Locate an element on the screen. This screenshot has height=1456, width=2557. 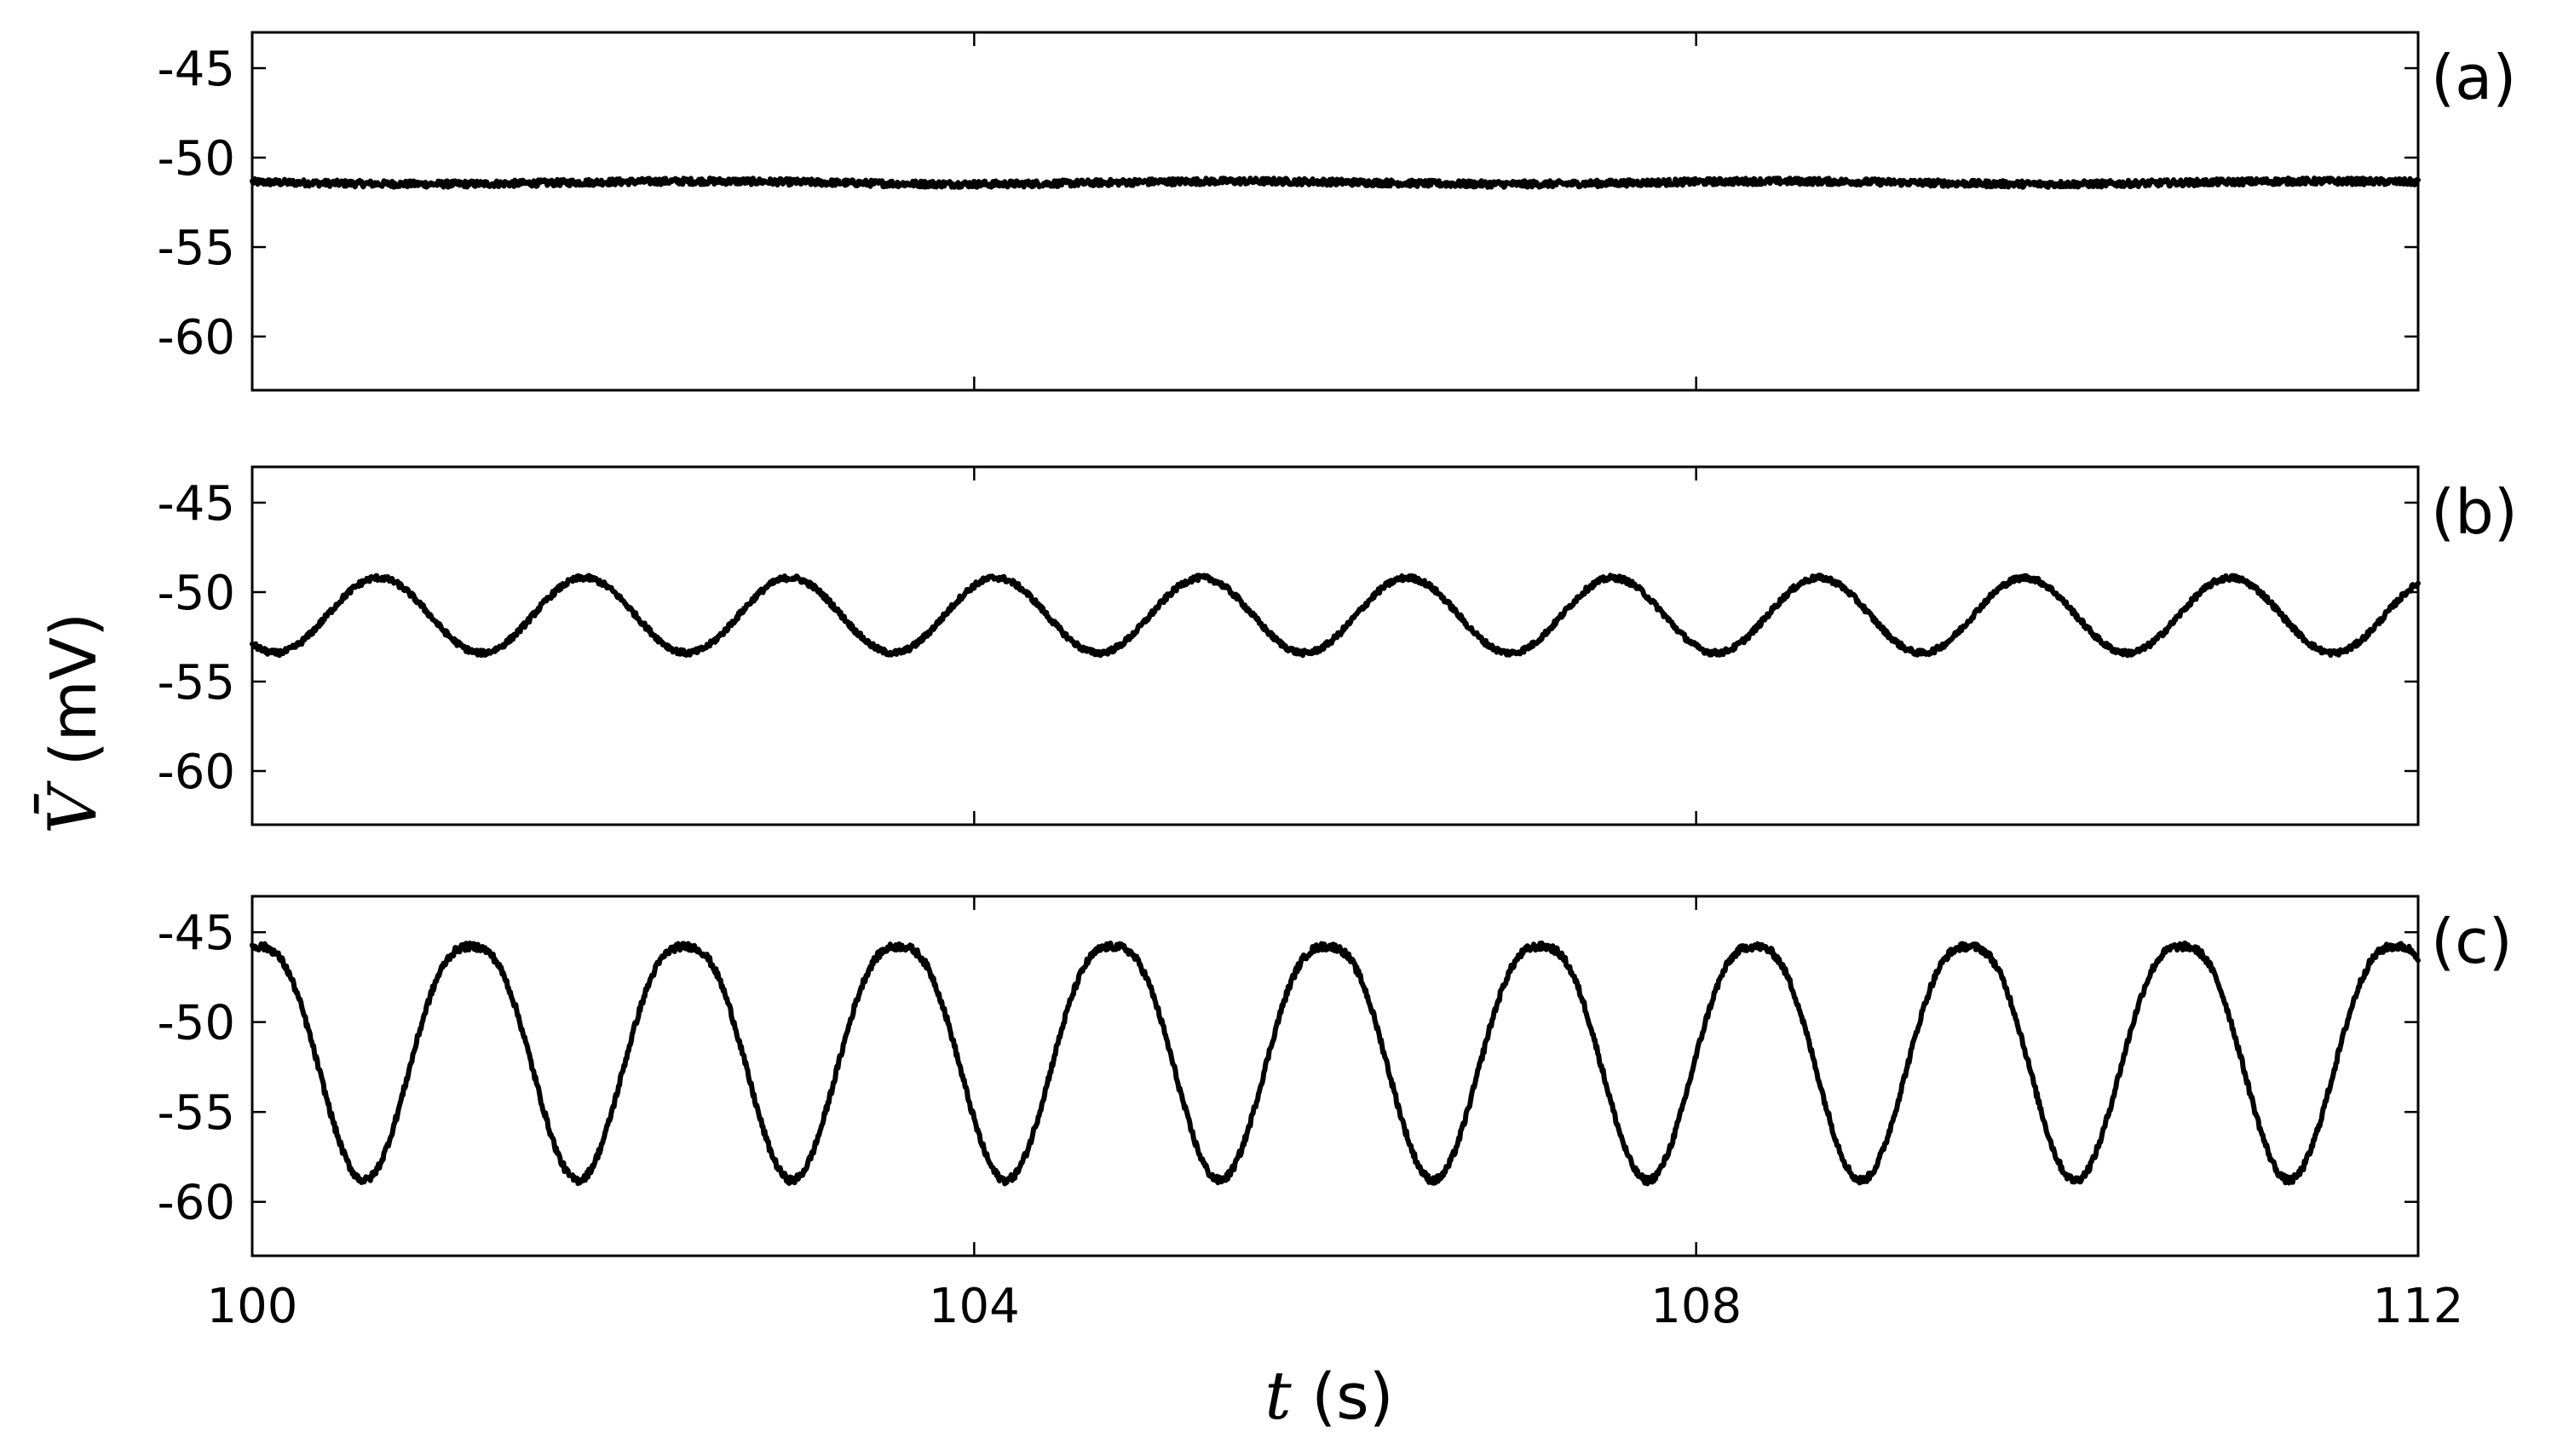
panel-label: (b) is located at coordinates (2474, 512).